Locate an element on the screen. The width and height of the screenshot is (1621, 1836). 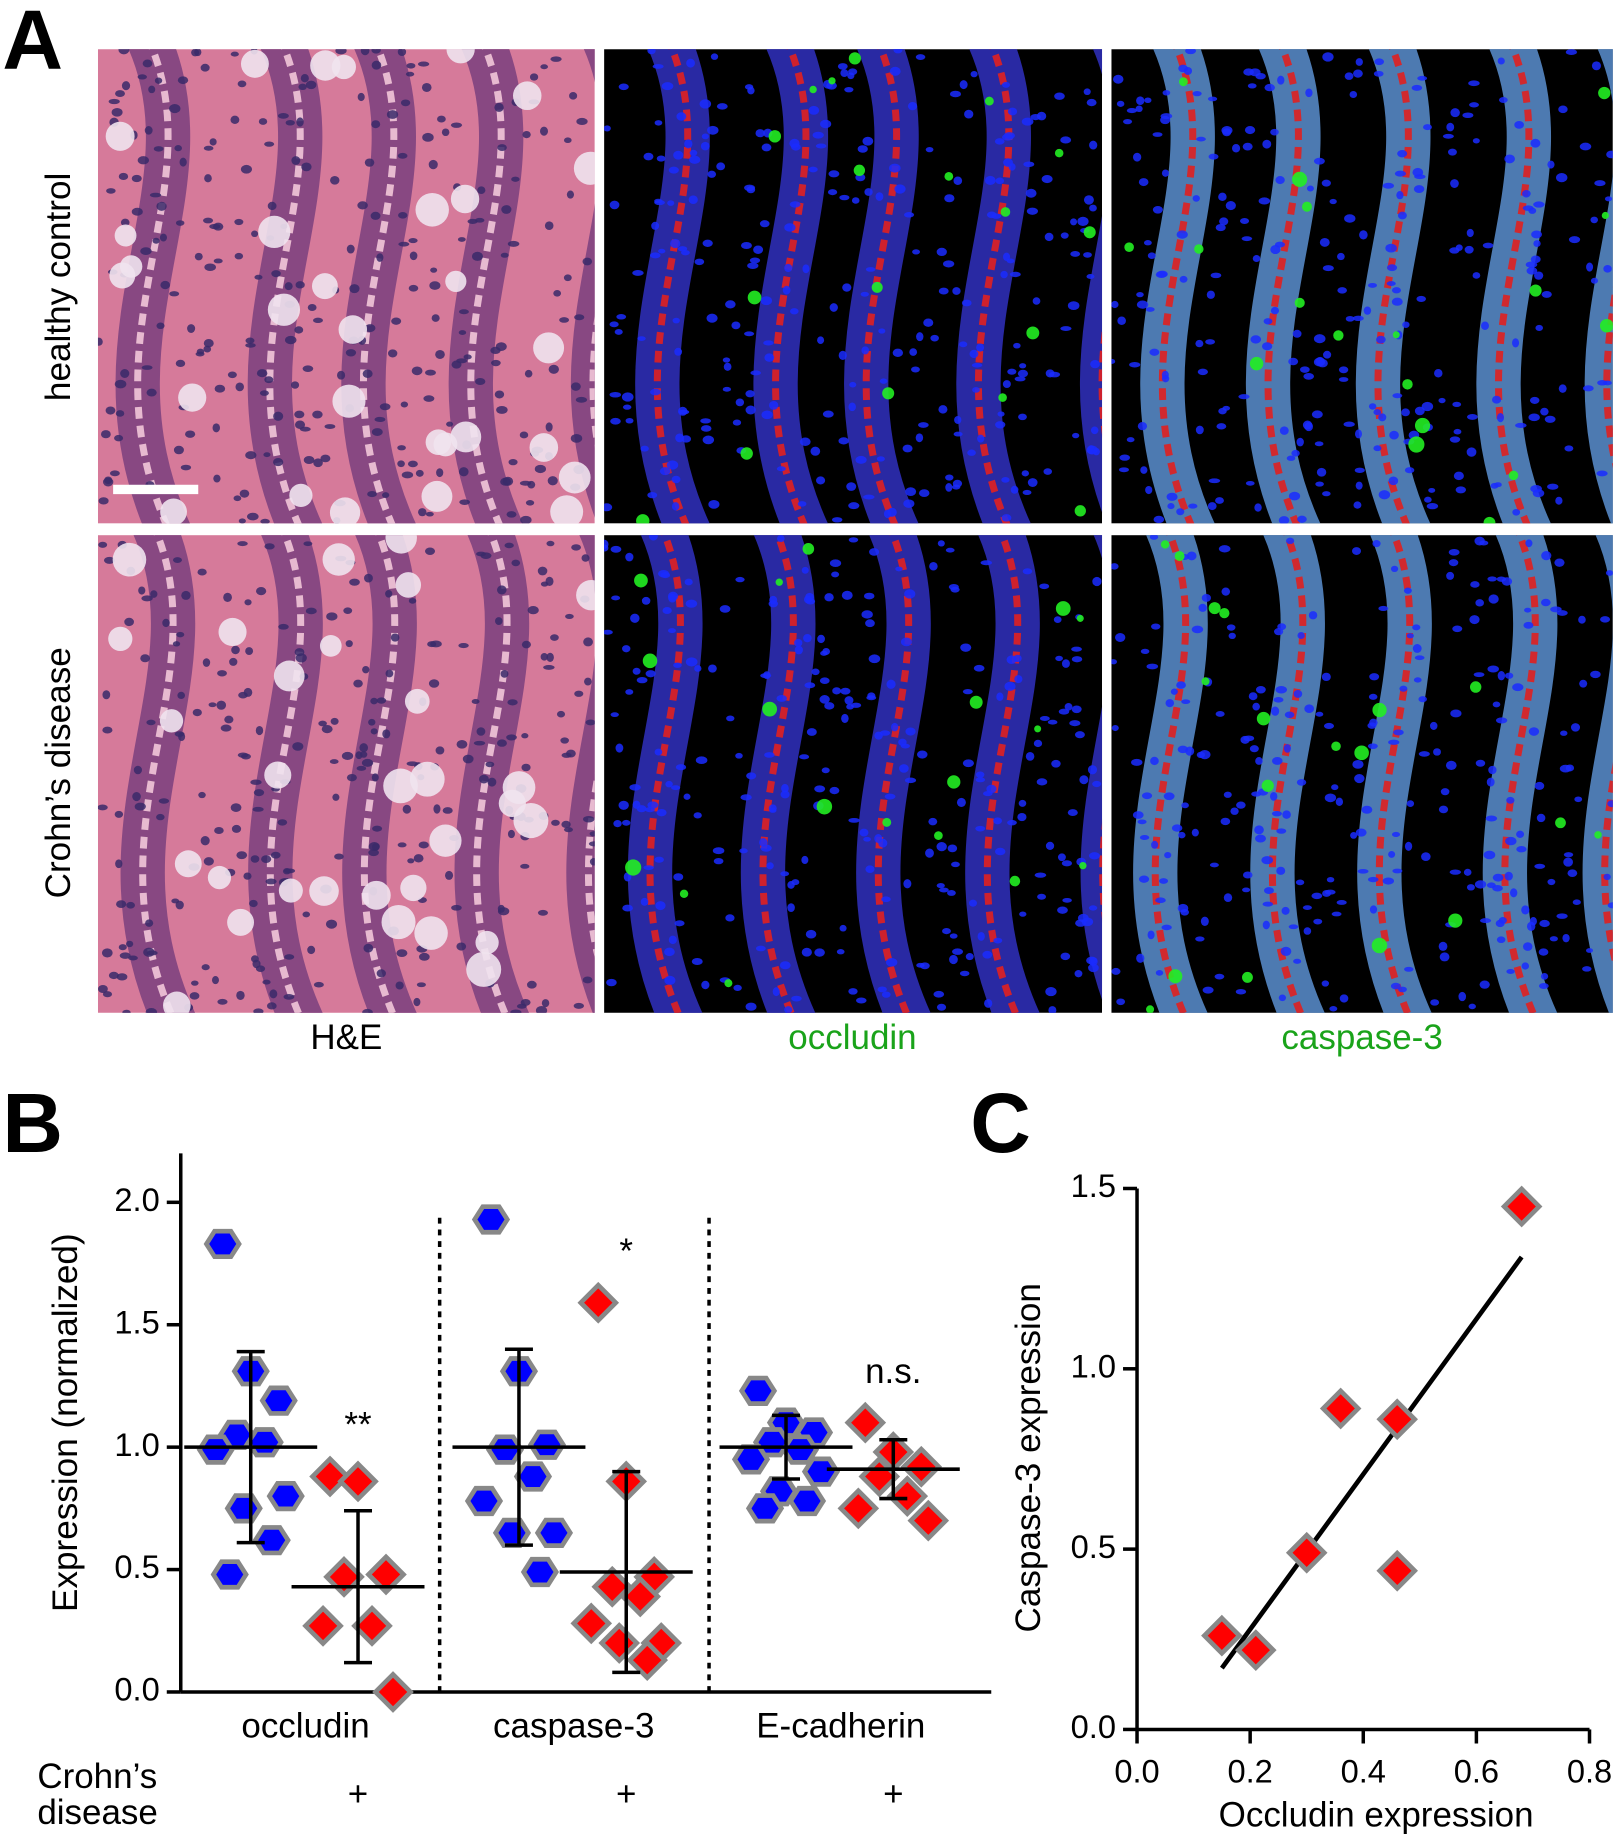
row-label: healthy control is located at coordinates (58, 287).